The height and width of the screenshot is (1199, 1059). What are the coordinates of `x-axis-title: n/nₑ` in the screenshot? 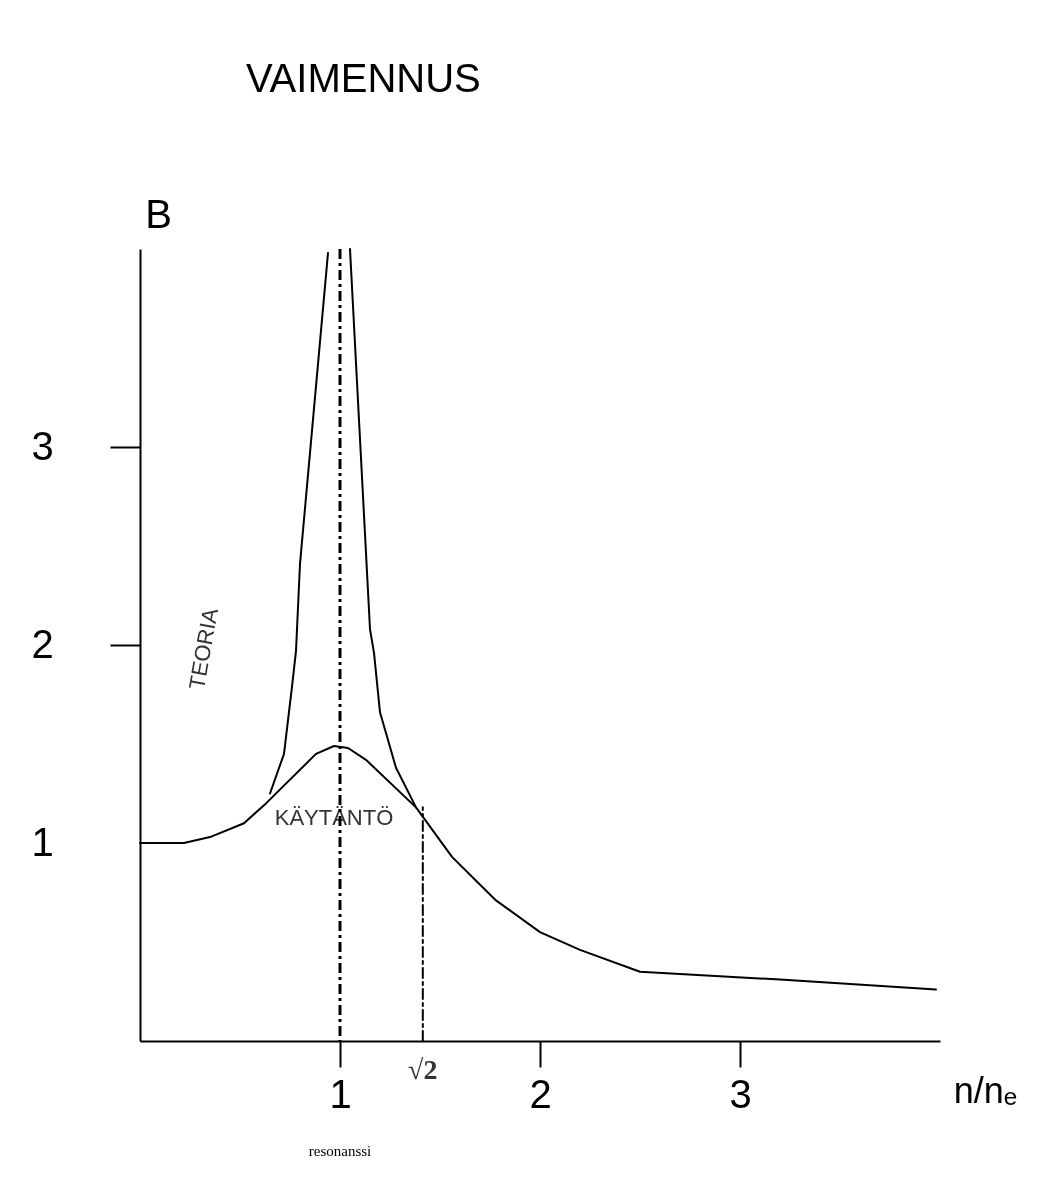 It's located at (985, 1090).